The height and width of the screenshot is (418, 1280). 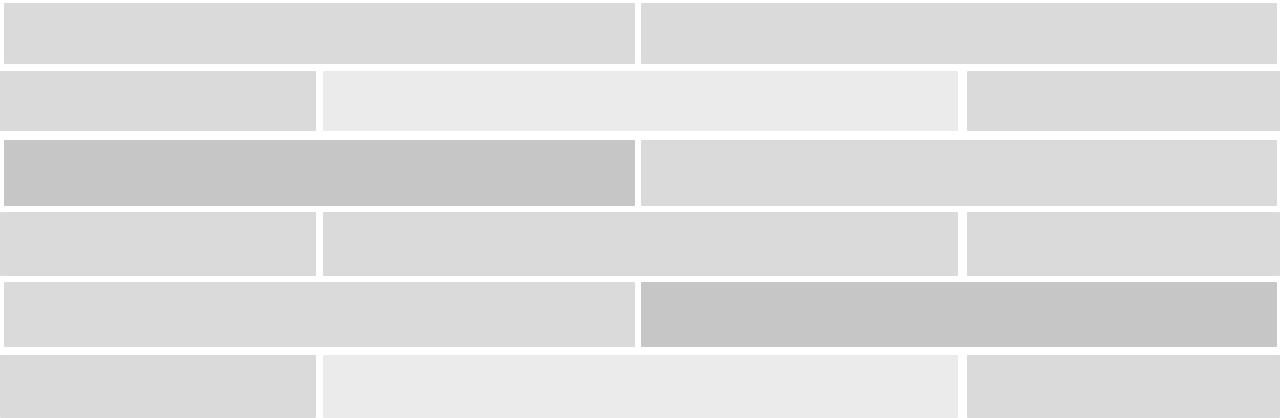 I want to click on placeholder-block-r6-c2, so click(x=640, y=386).